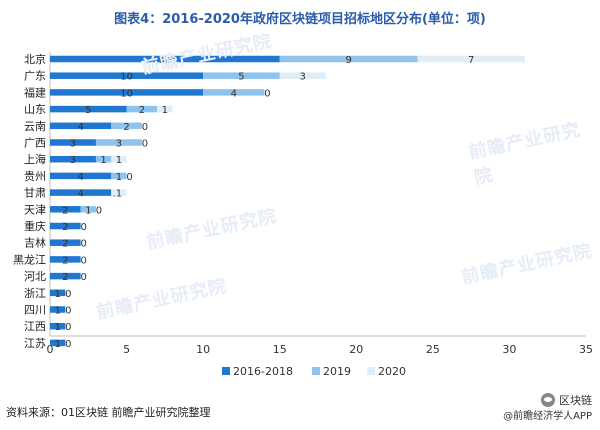 The width and height of the screenshot is (600, 430). Describe the element at coordinates (575, 400) in the screenshot. I see `brand-name: 区块链` at that location.